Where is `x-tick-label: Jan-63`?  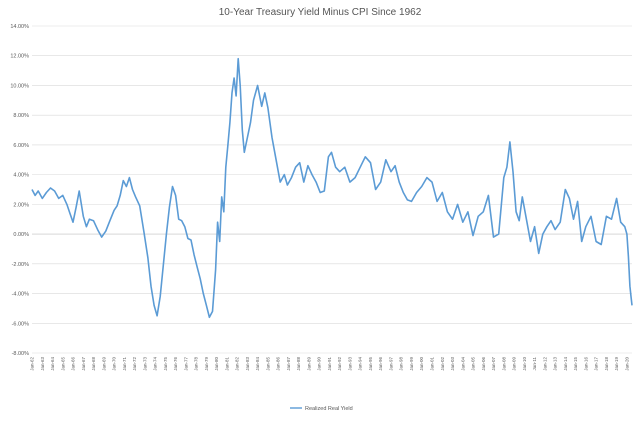
x-tick-label: Jan-63 is located at coordinates (42, 364).